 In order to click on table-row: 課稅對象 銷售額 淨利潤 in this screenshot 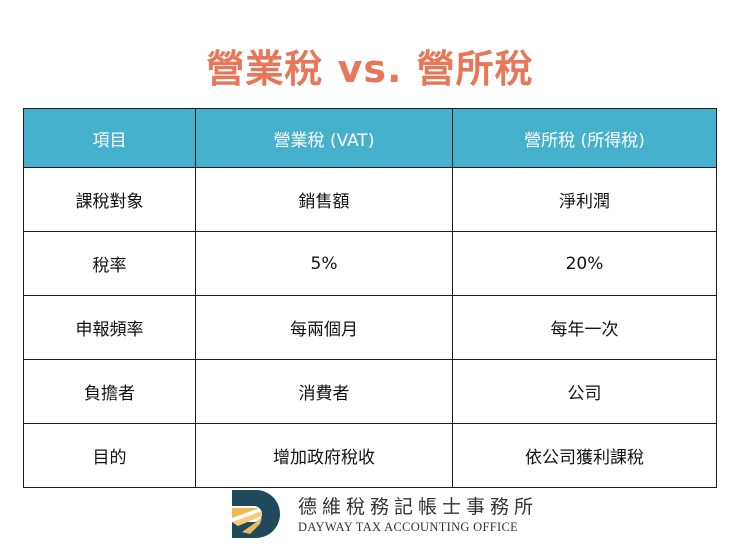, I will do `click(370, 199)`.